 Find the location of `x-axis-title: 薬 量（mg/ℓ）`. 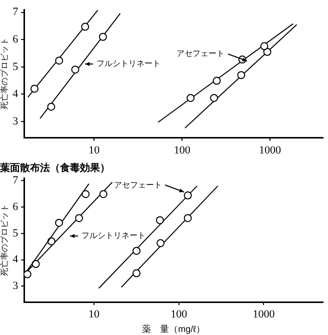

x-axis-title: 薬 量（mg/ℓ） is located at coordinates (174, 329).